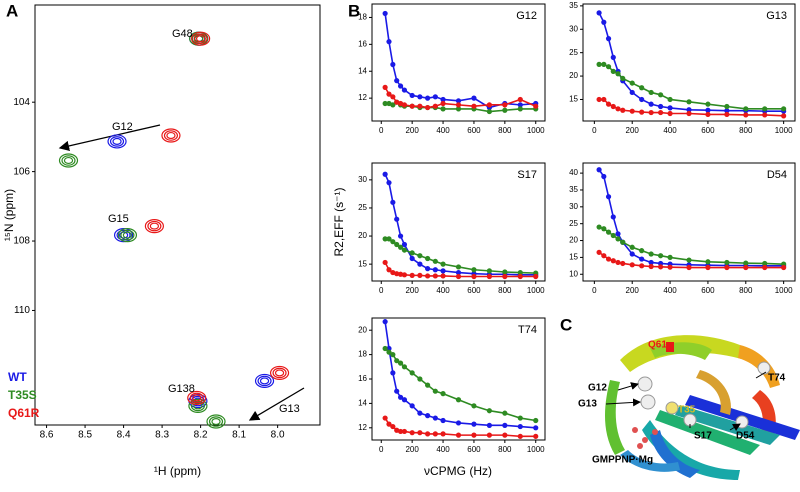 This screenshot has height=492, width=800. What do you see at coordinates (573, 5) in the screenshot?
I see `y-tick-label: 35` at bounding box center [573, 5].